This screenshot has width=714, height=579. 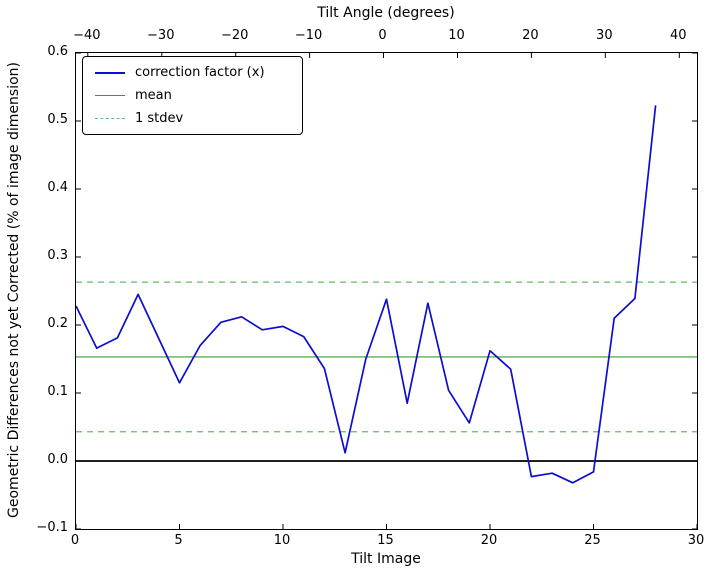 I want to click on top-tick-label: 20, so click(x=530, y=35).